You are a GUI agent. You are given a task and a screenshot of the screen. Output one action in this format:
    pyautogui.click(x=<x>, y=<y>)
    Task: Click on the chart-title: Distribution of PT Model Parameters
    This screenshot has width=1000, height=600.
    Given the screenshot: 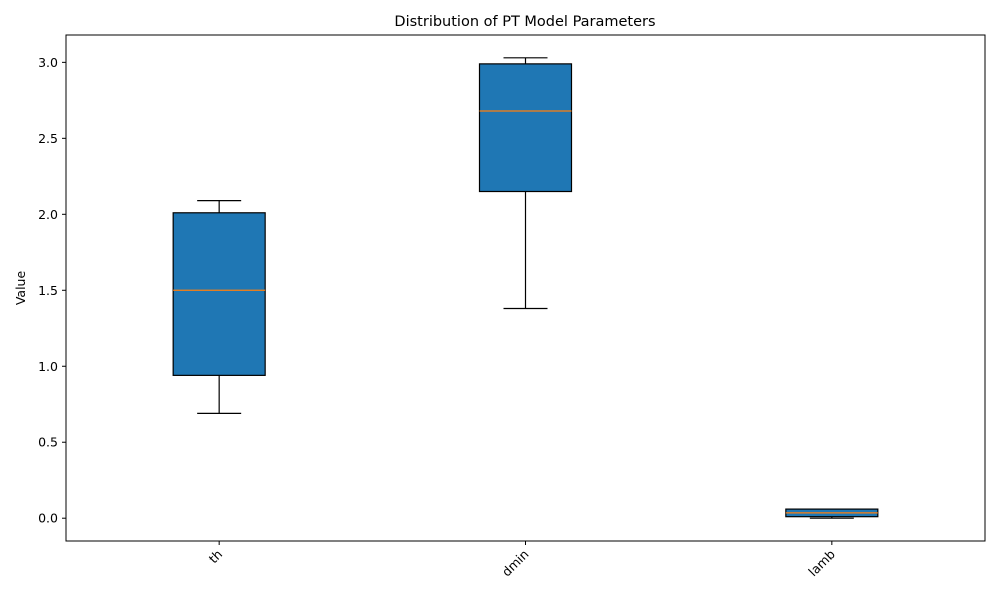 What is the action you would take?
    pyautogui.click(x=524, y=22)
    